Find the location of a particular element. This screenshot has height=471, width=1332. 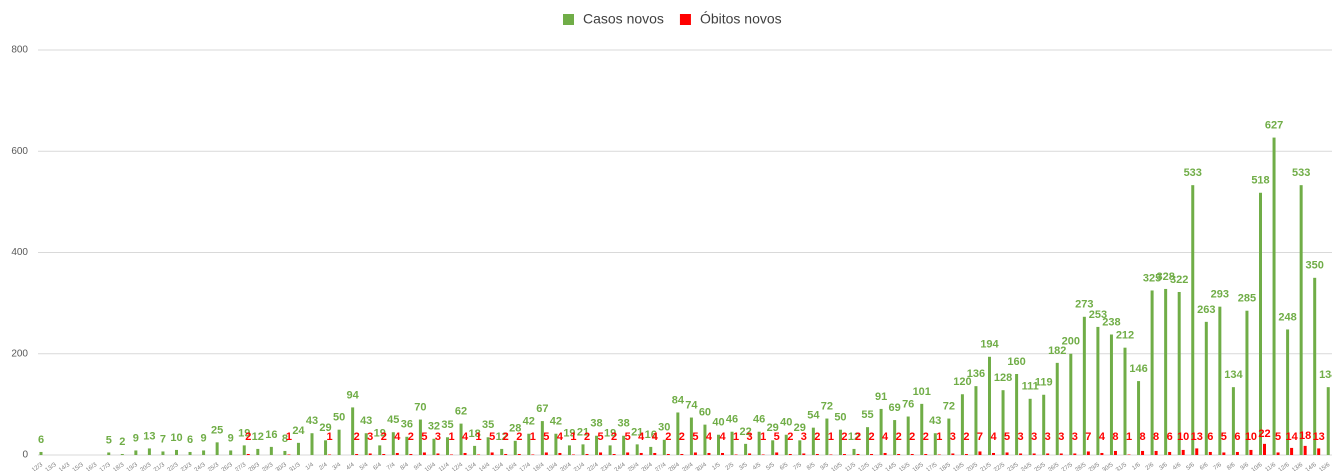

data-label: 46 is located at coordinates (732, 420).